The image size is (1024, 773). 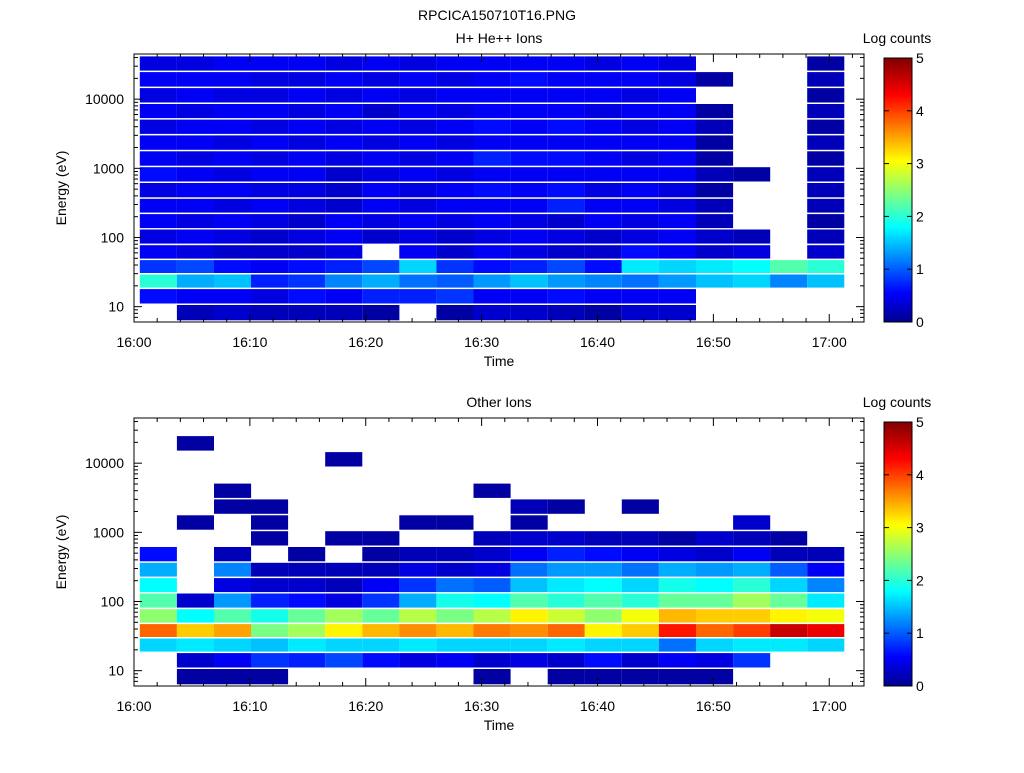 I want to click on colorbar-tick-label: 1, so click(x=920, y=633).